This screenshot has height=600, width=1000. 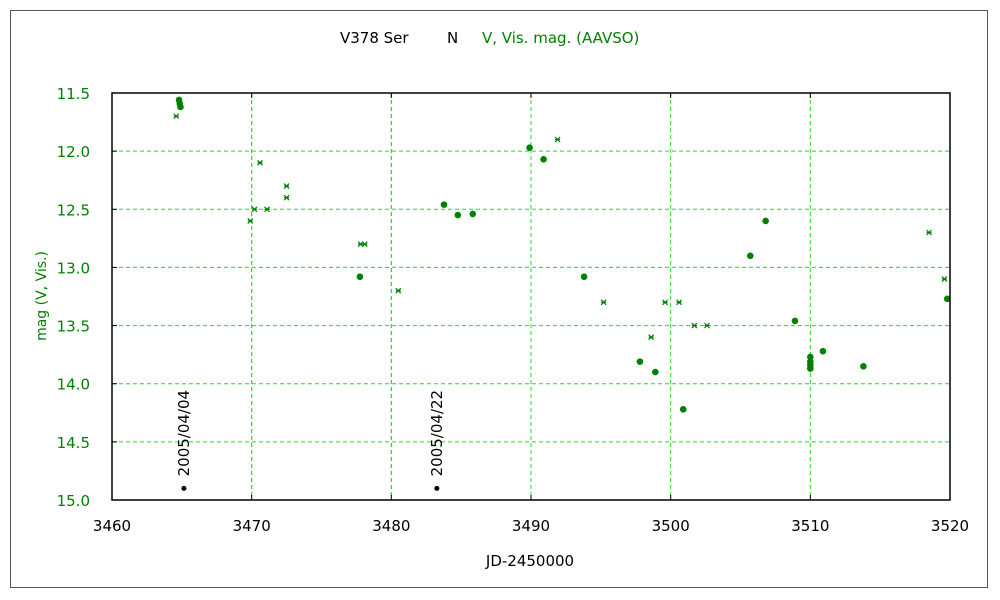 What do you see at coordinates (810, 526) in the screenshot?
I see `x-tick-label: 3510` at bounding box center [810, 526].